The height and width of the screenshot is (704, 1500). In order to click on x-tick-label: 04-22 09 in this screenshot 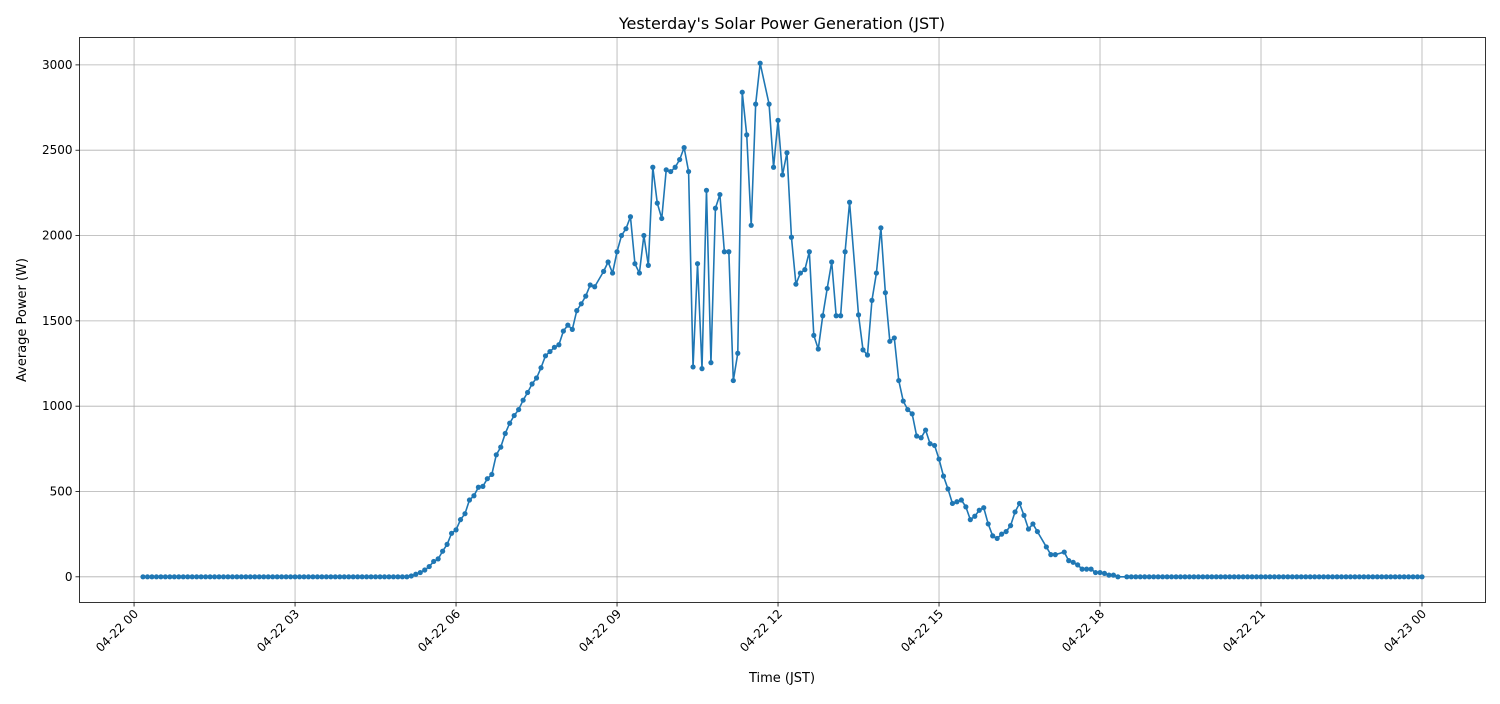, I will do `click(600, 631)`.